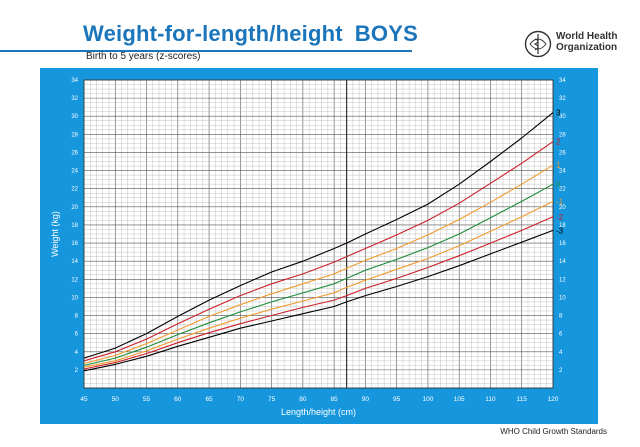 Image resolution: width=640 pixels, height=447 pixels. Describe the element at coordinates (74, 226) in the screenshot. I see `y-tick-label-left: 18` at that location.